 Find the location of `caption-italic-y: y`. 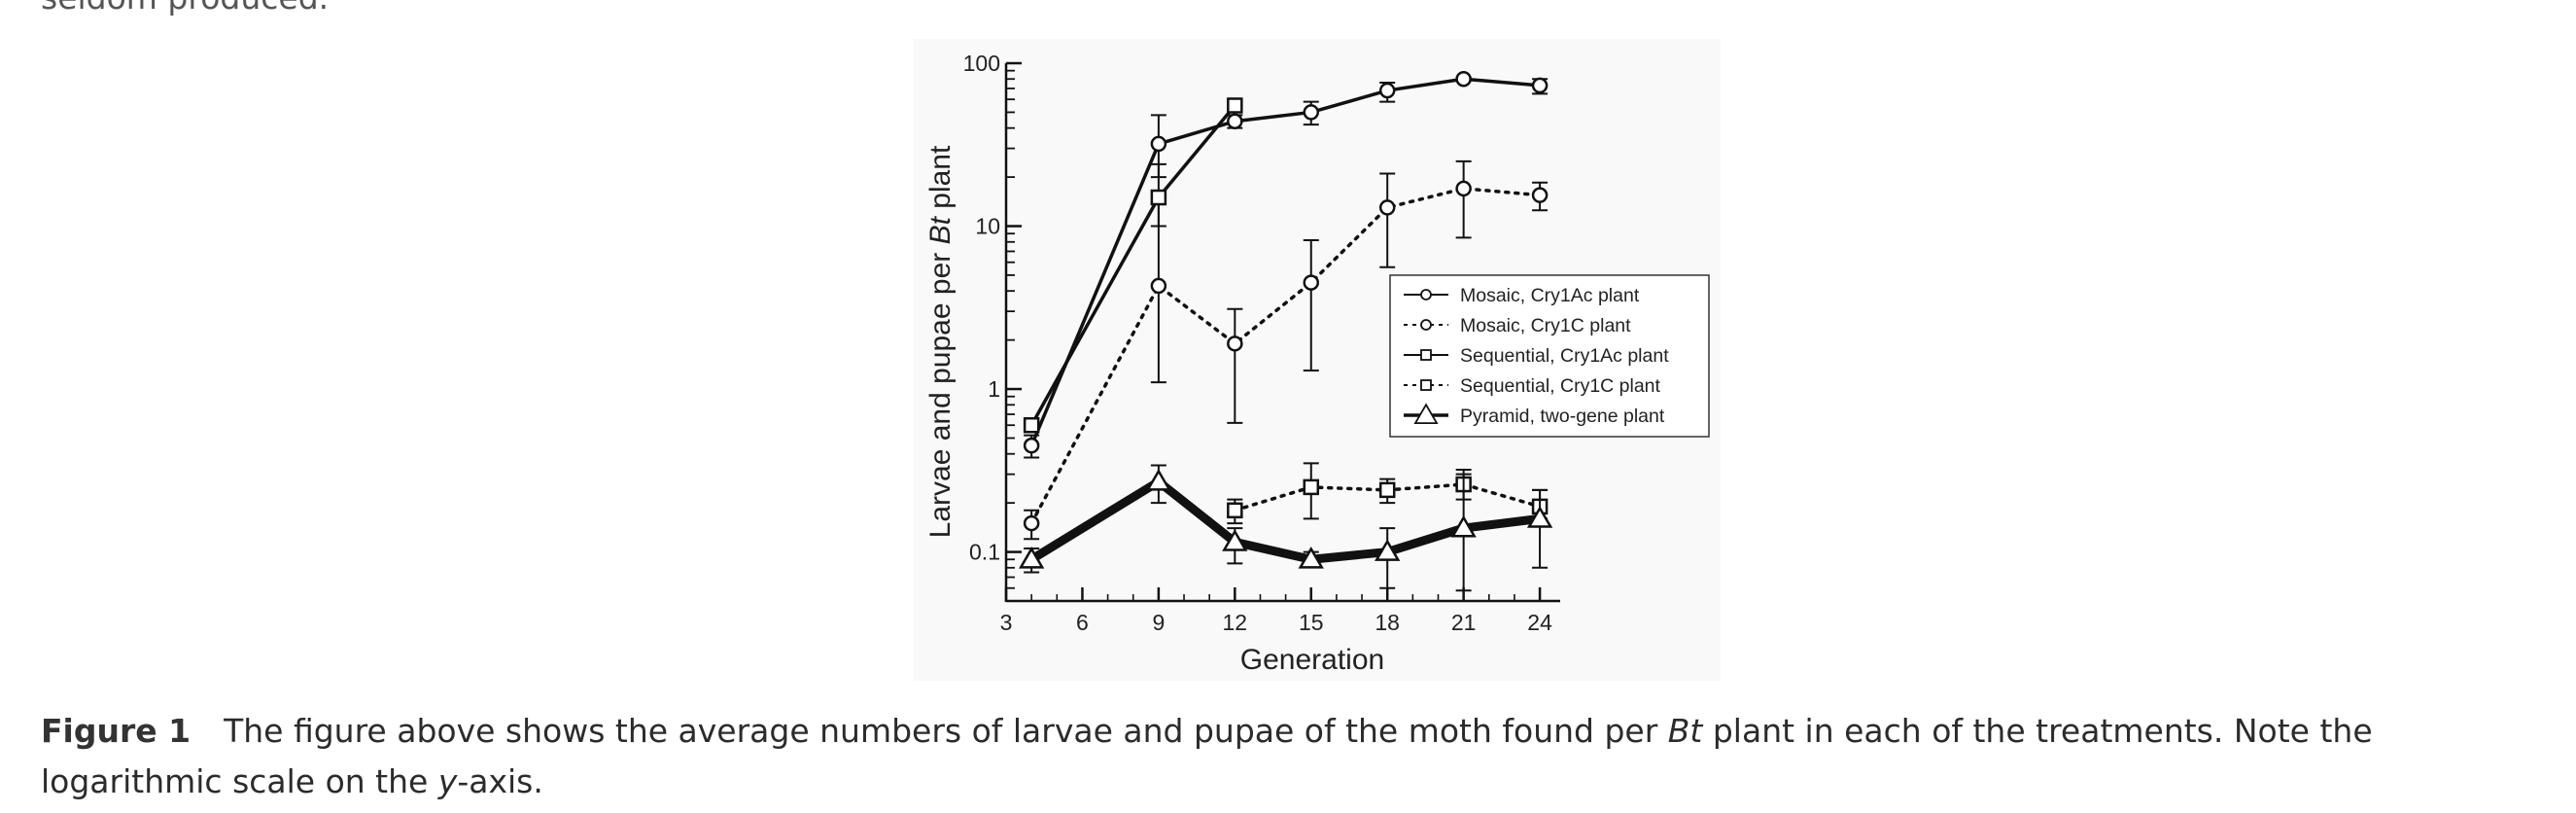

caption-italic-y: y is located at coordinates (447, 781).